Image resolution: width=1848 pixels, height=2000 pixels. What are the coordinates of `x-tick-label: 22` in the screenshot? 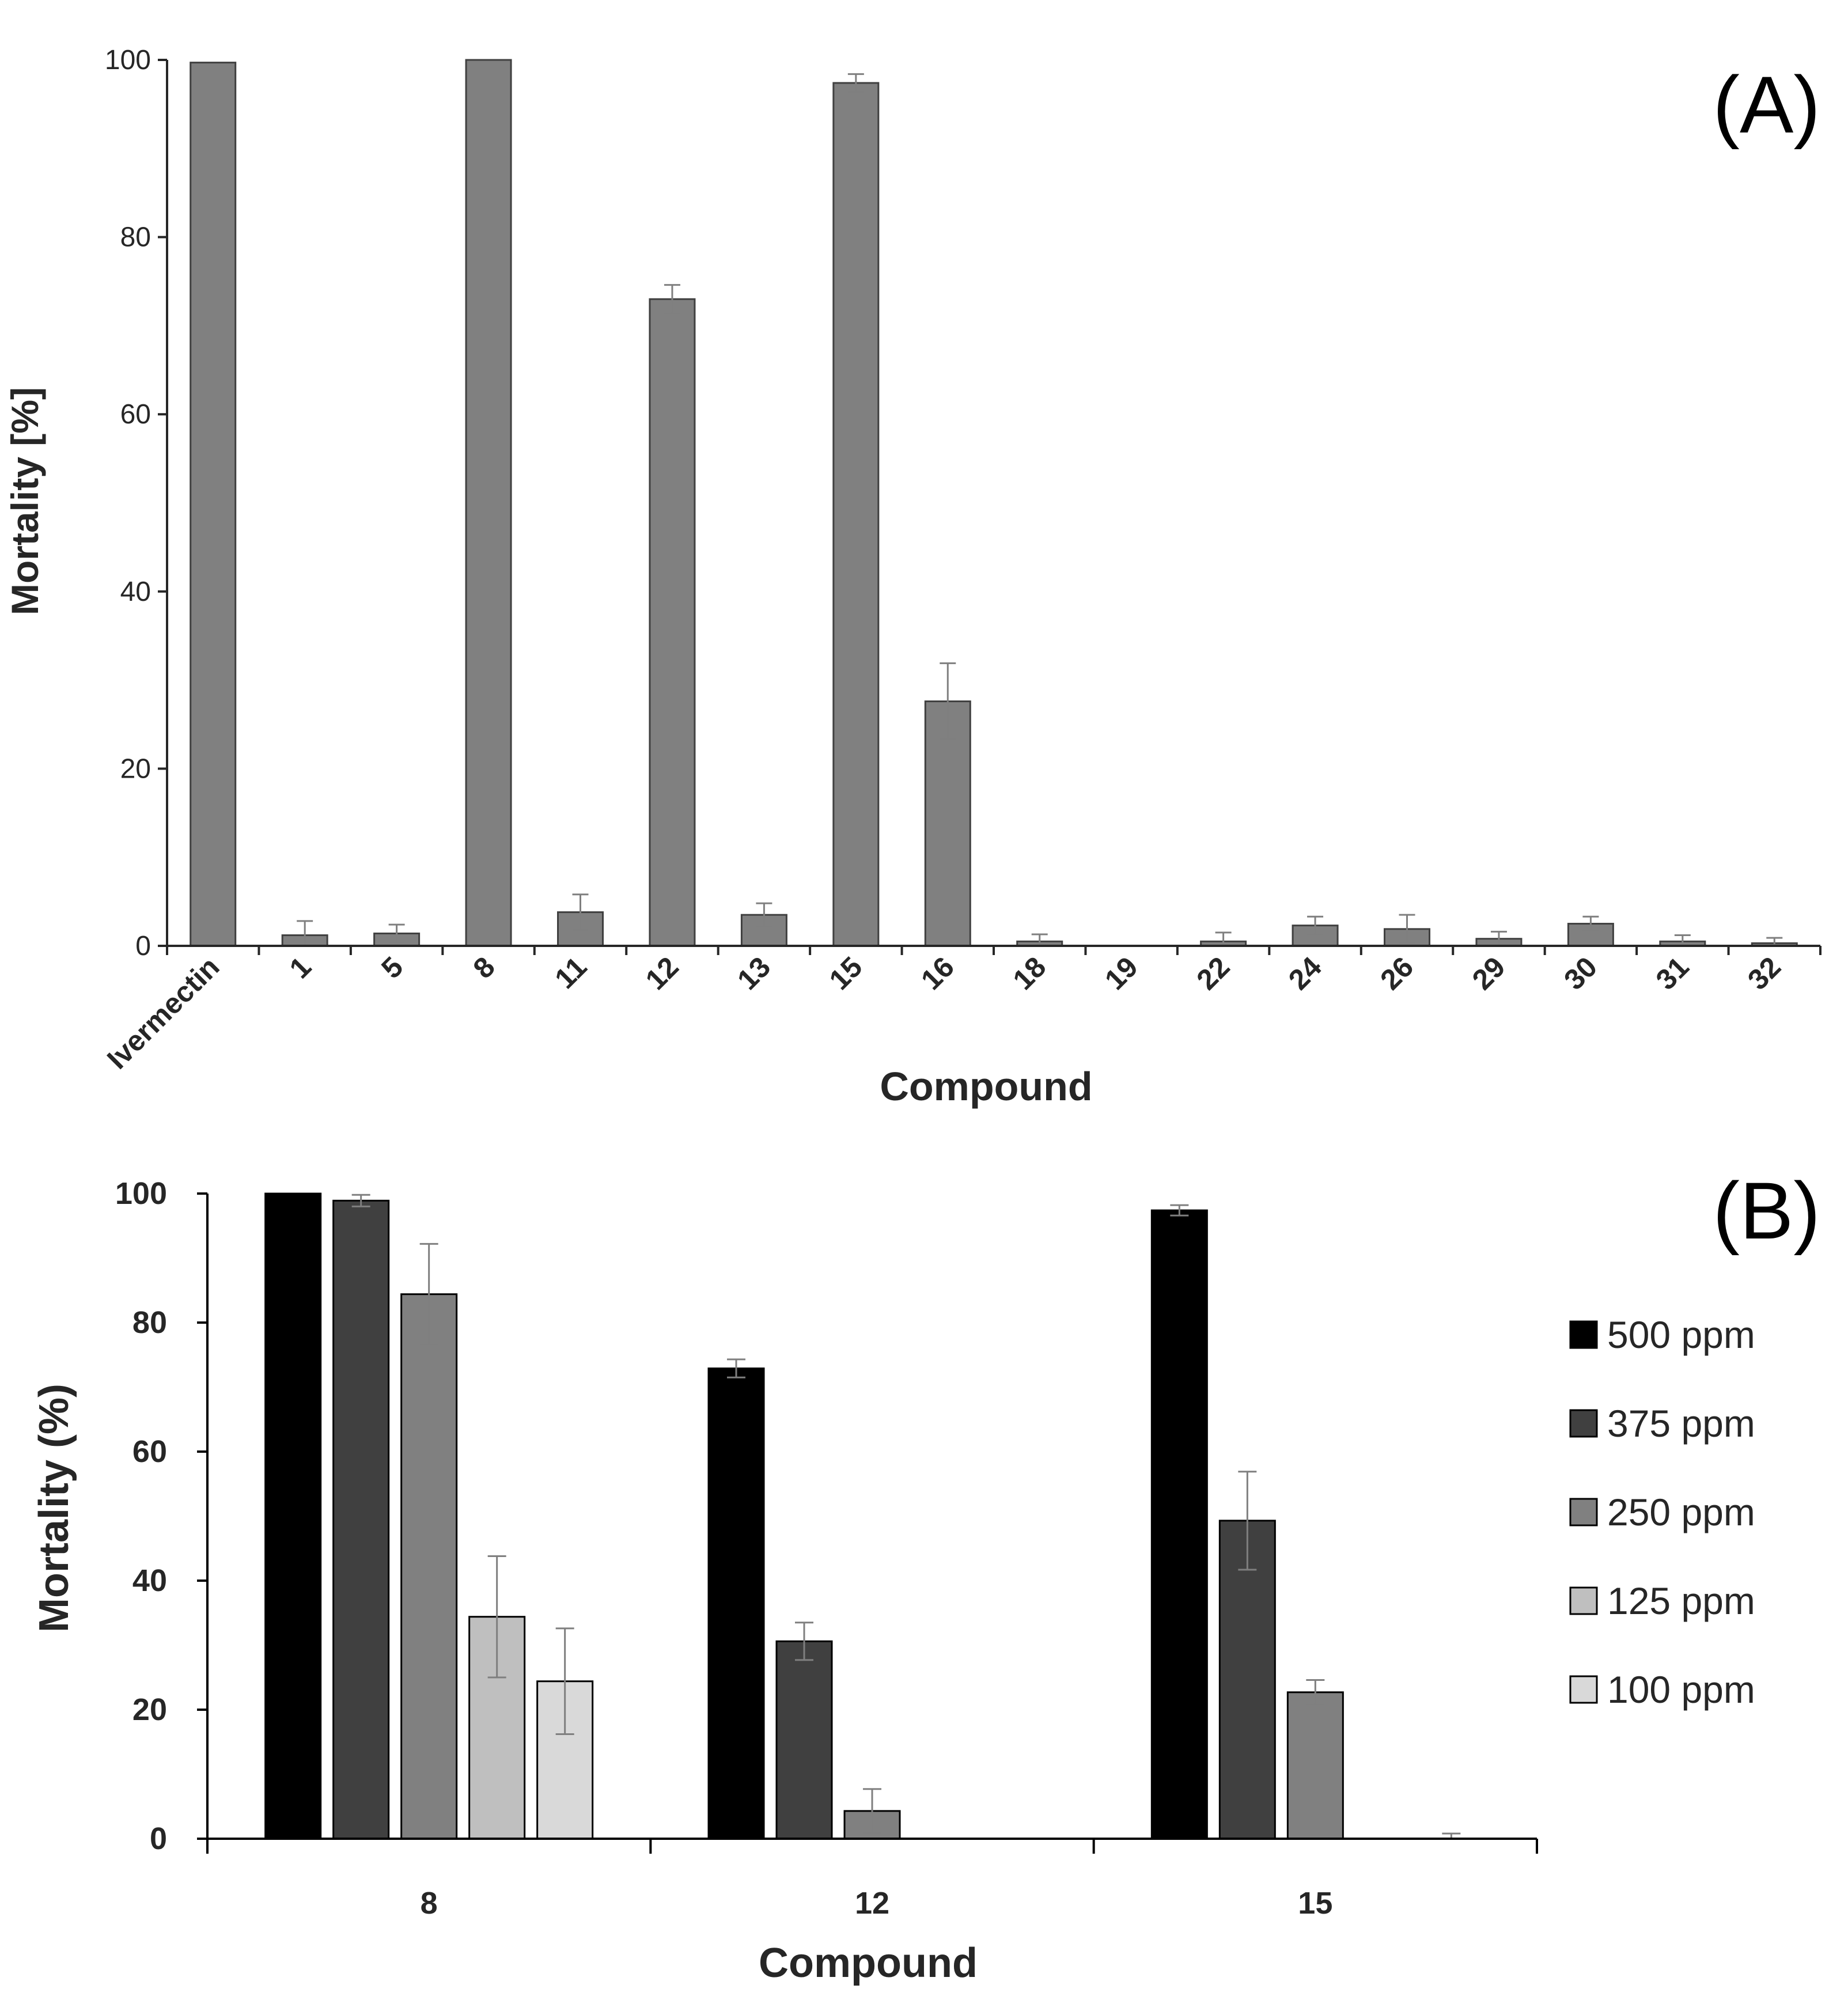 It's located at (1213, 973).